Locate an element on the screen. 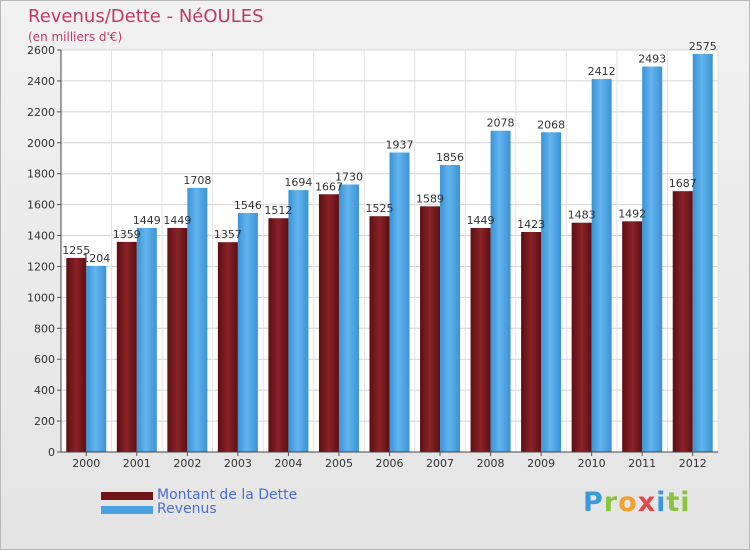 The height and width of the screenshot is (550, 750). legend-swatch-revenus is located at coordinates (127, 510).